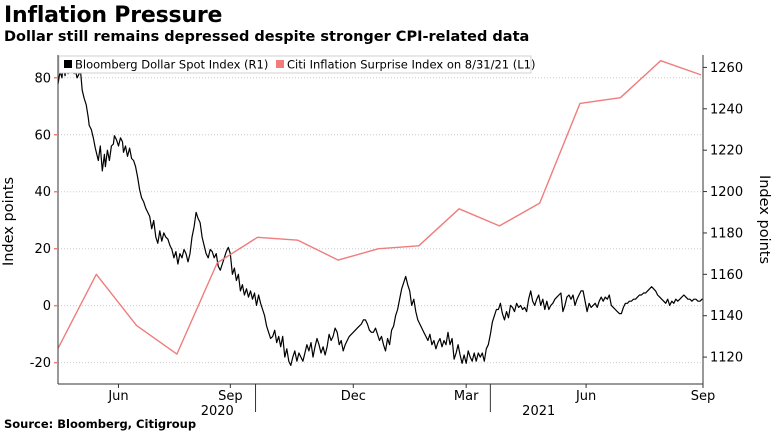 This screenshot has width=773, height=434. I want to click on right-tick-label: 1240, so click(726, 109).